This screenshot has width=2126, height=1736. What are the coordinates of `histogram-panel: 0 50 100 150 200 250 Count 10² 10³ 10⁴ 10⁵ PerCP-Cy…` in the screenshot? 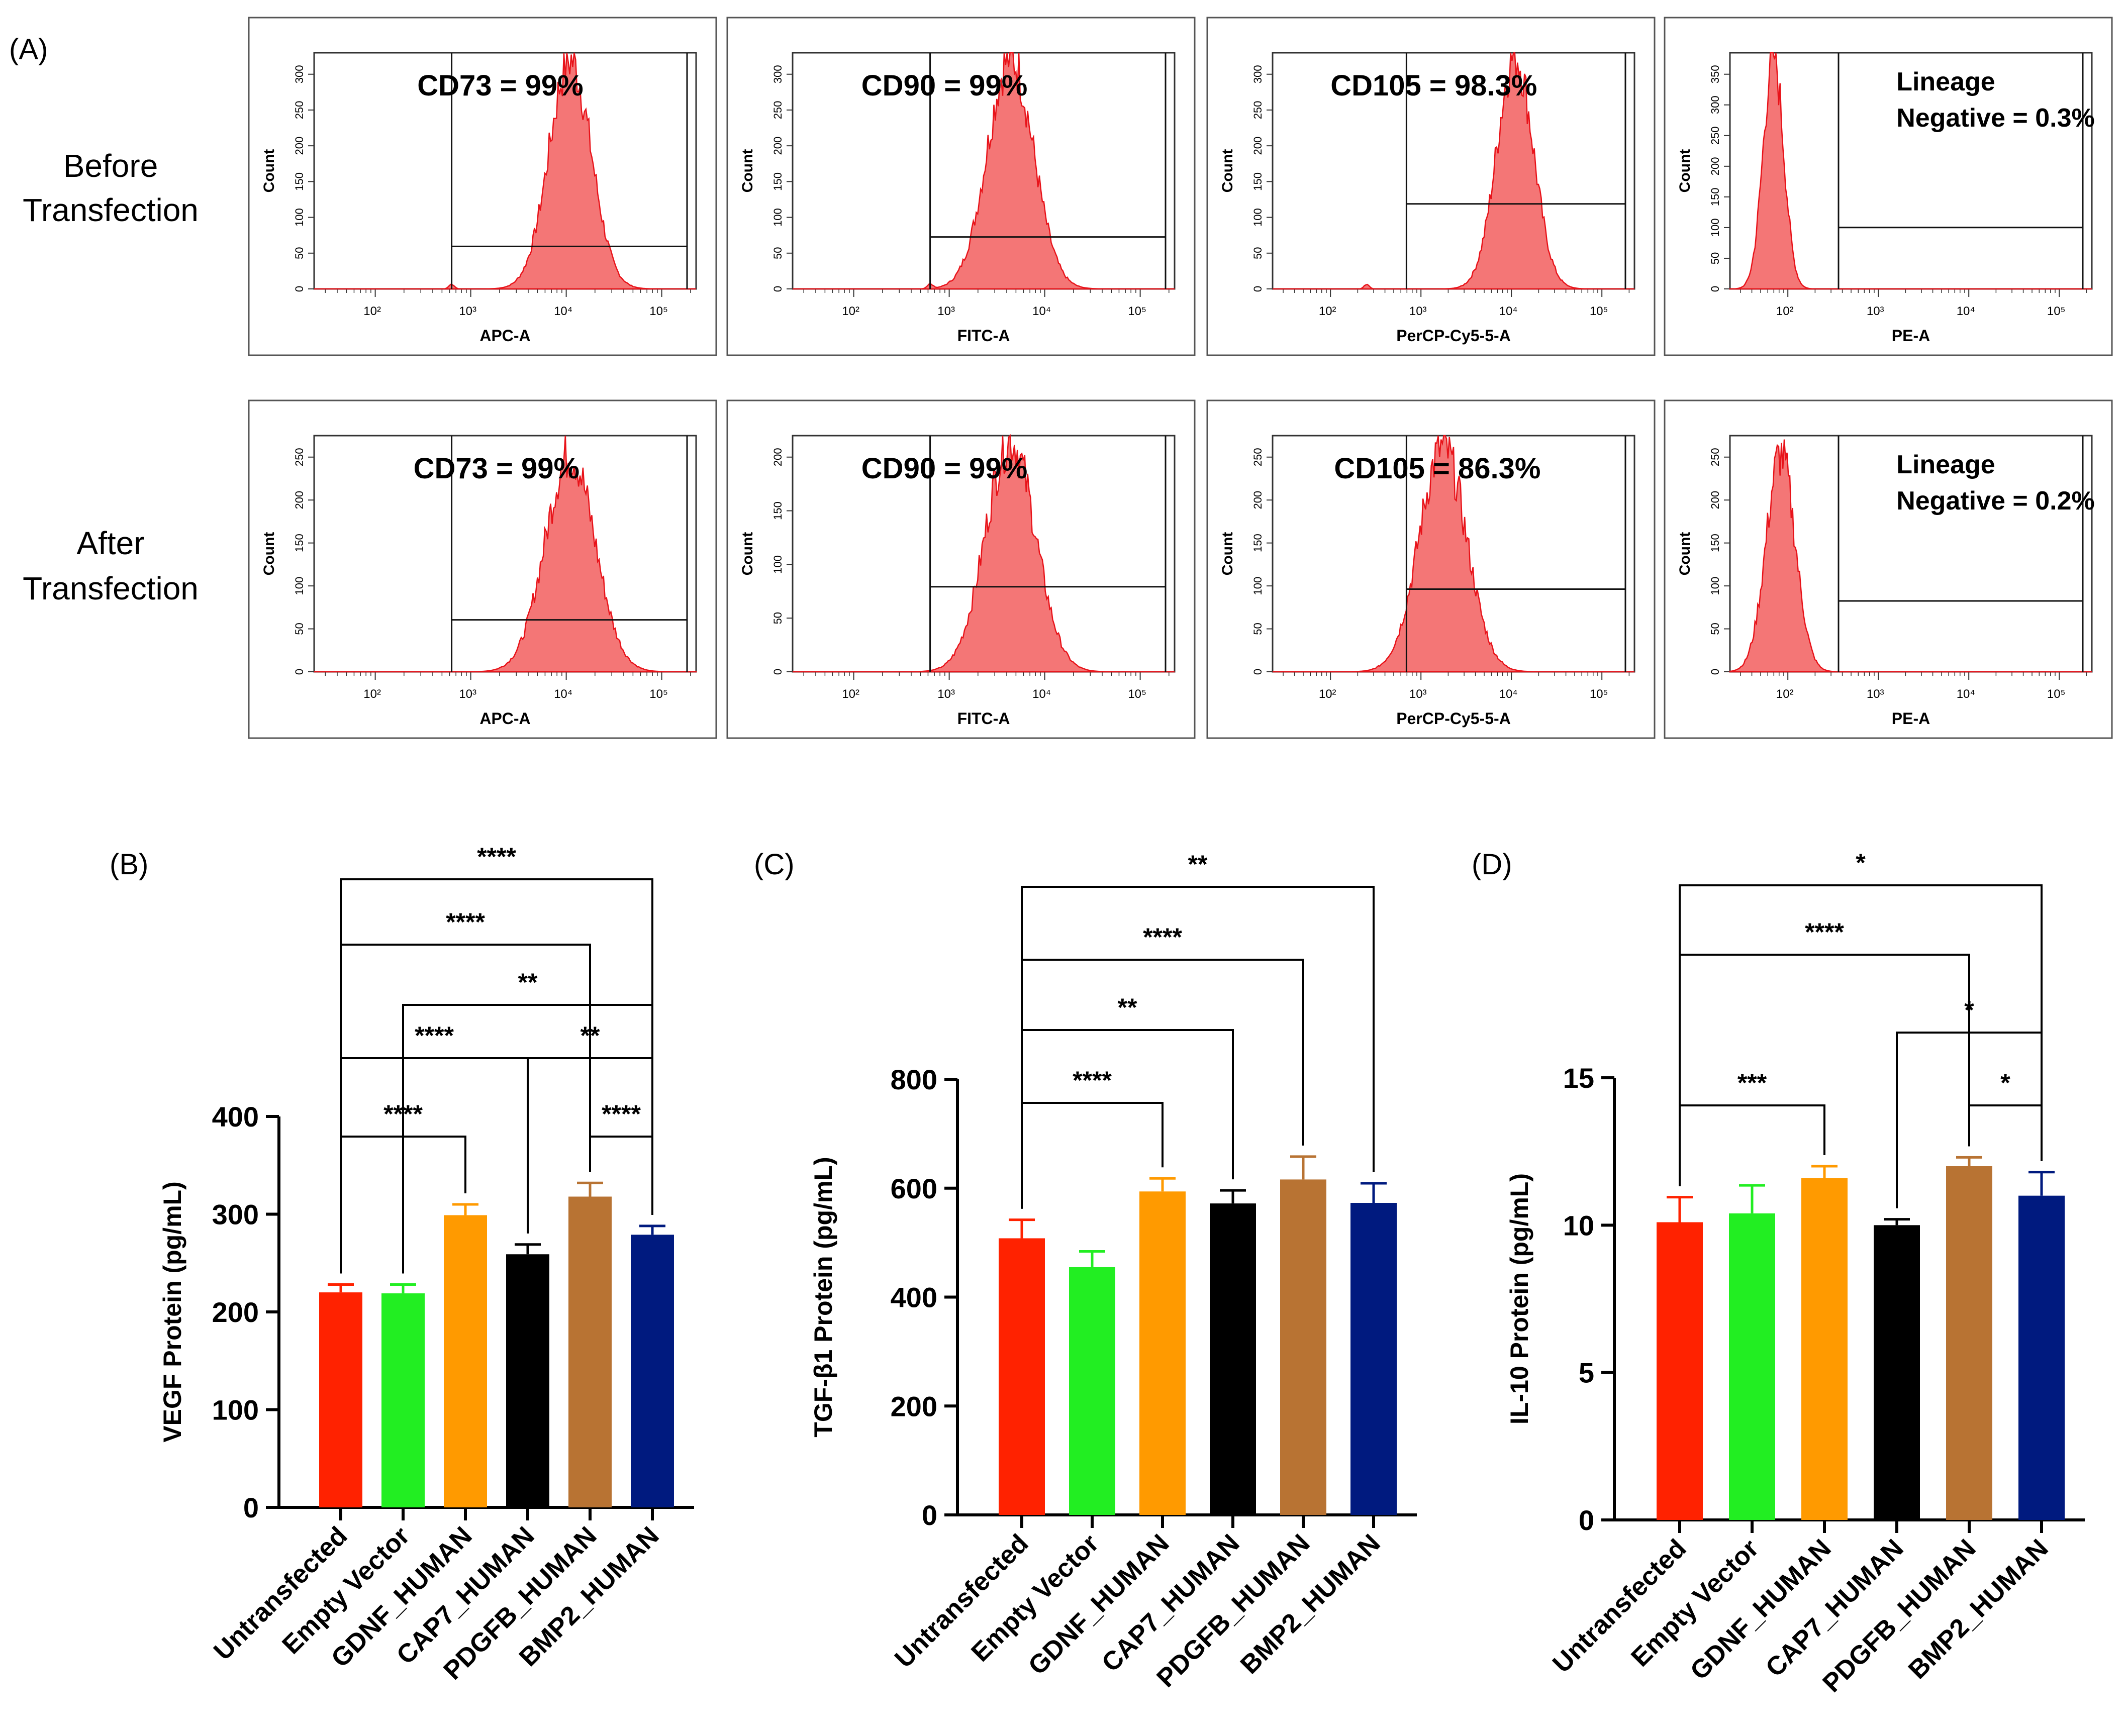 It's located at (1431, 569).